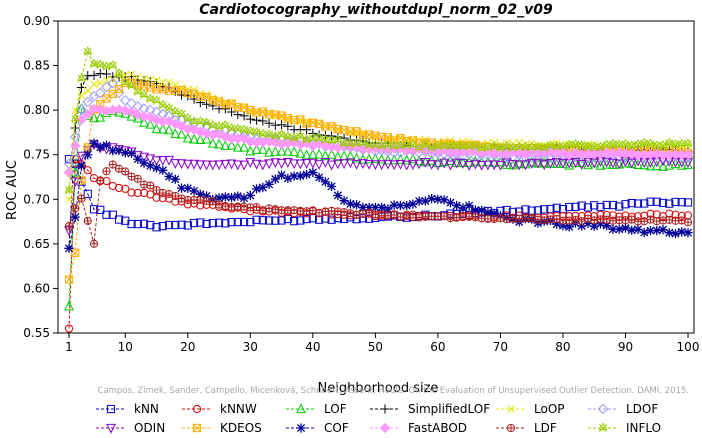  What do you see at coordinates (530, 409) in the screenshot?
I see `legend-item-loop: LoOP` at bounding box center [530, 409].